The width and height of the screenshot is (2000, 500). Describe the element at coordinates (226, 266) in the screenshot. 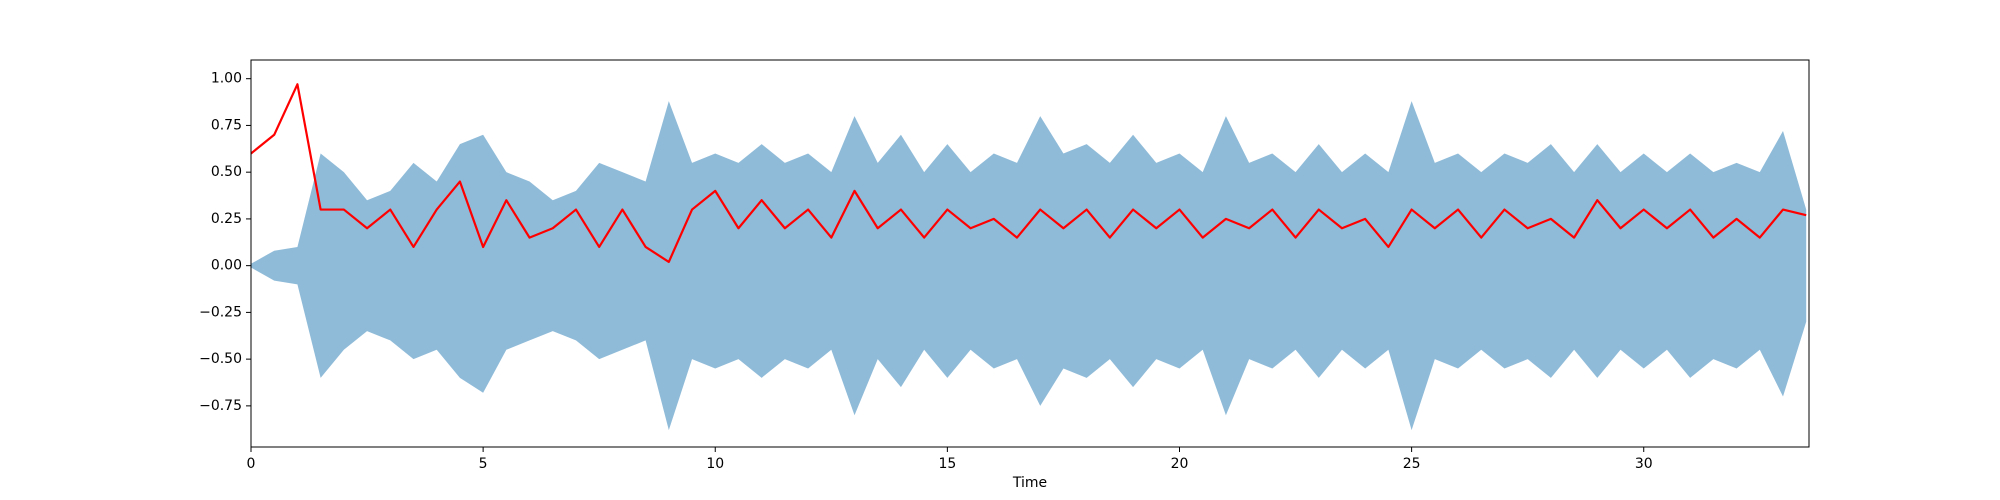

I see `y-tick-label: 0.00` at that location.